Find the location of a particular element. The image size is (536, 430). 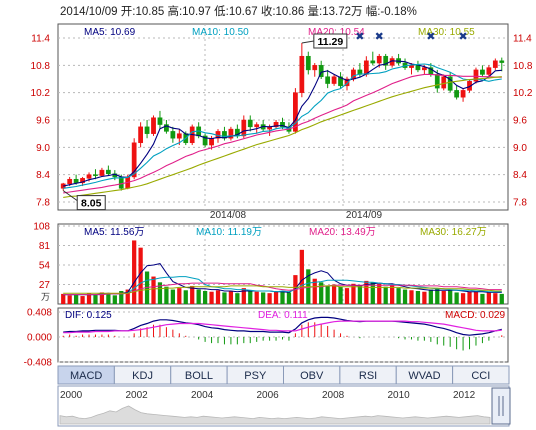

volume-ma-lines is located at coordinates (282, 279).